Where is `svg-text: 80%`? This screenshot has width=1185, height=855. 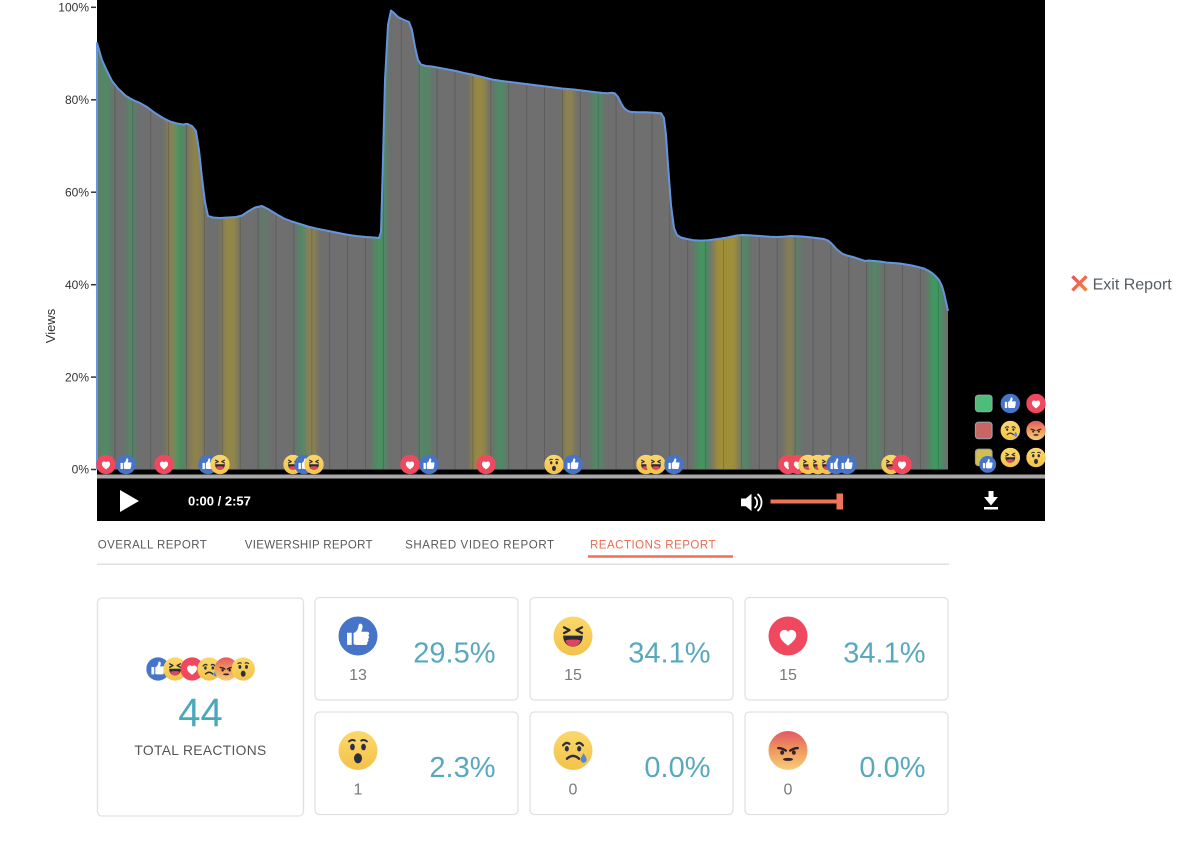 svg-text: 80% is located at coordinates (77, 100).